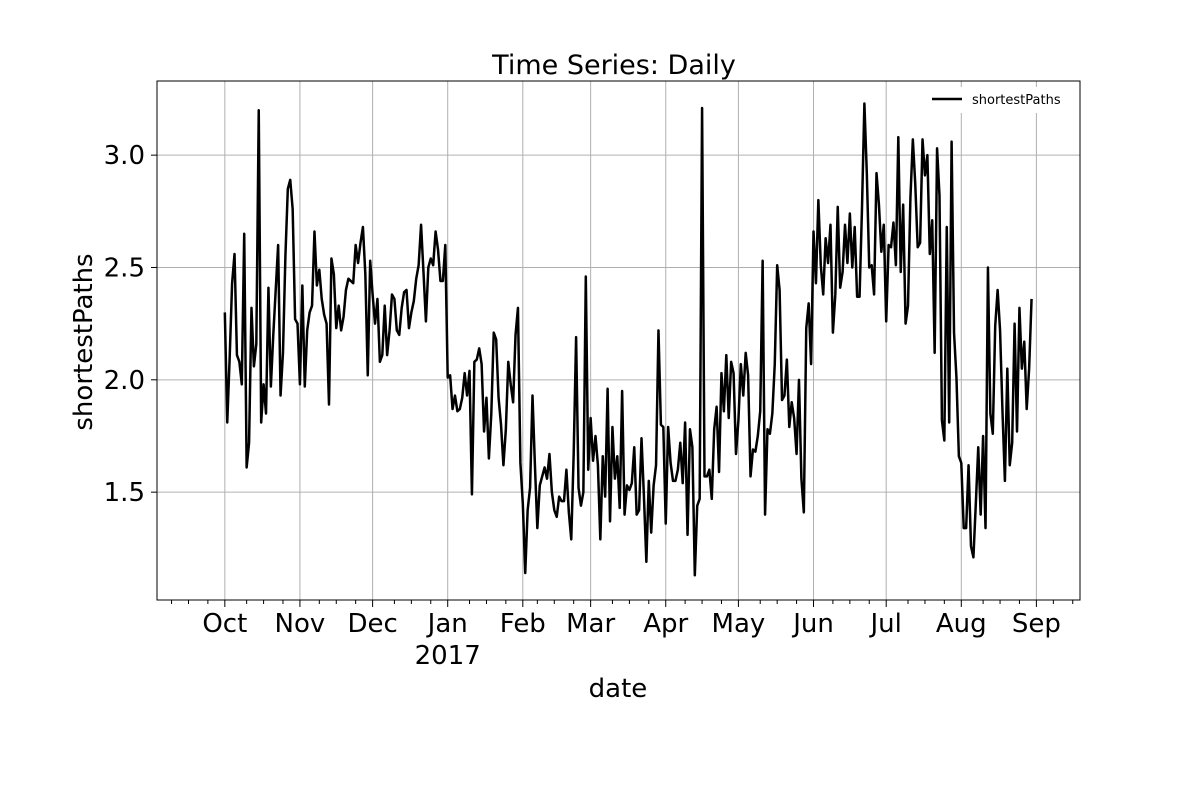 Image resolution: width=1200 pixels, height=804 pixels. Describe the element at coordinates (124, 381) in the screenshot. I see `y-tick-label: 2.0` at that location.